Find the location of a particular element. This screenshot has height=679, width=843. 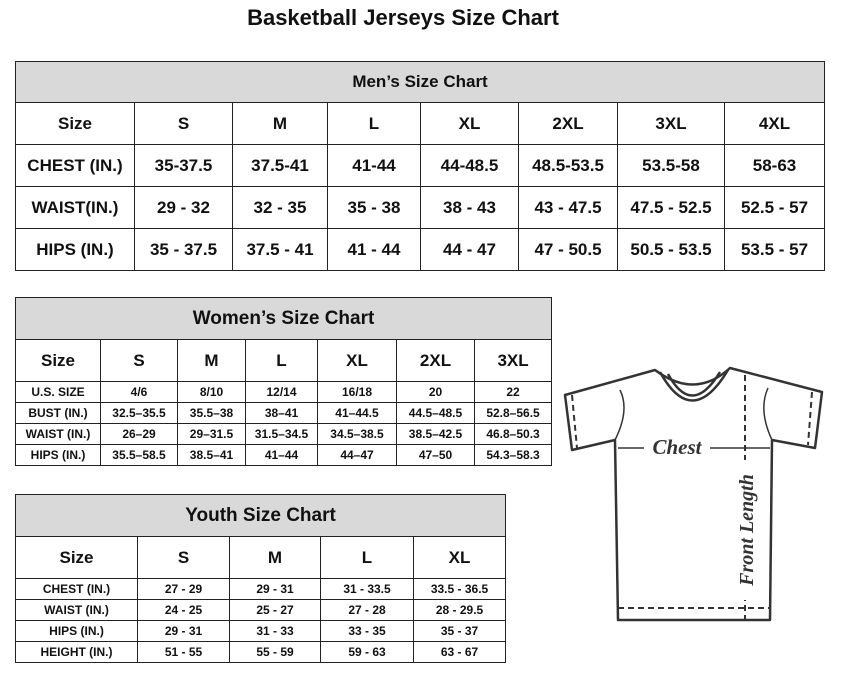

table-row: HIPS (IN.) 29 - 31 31 - 33 33 - 35 35 - 37 is located at coordinates (261, 631).